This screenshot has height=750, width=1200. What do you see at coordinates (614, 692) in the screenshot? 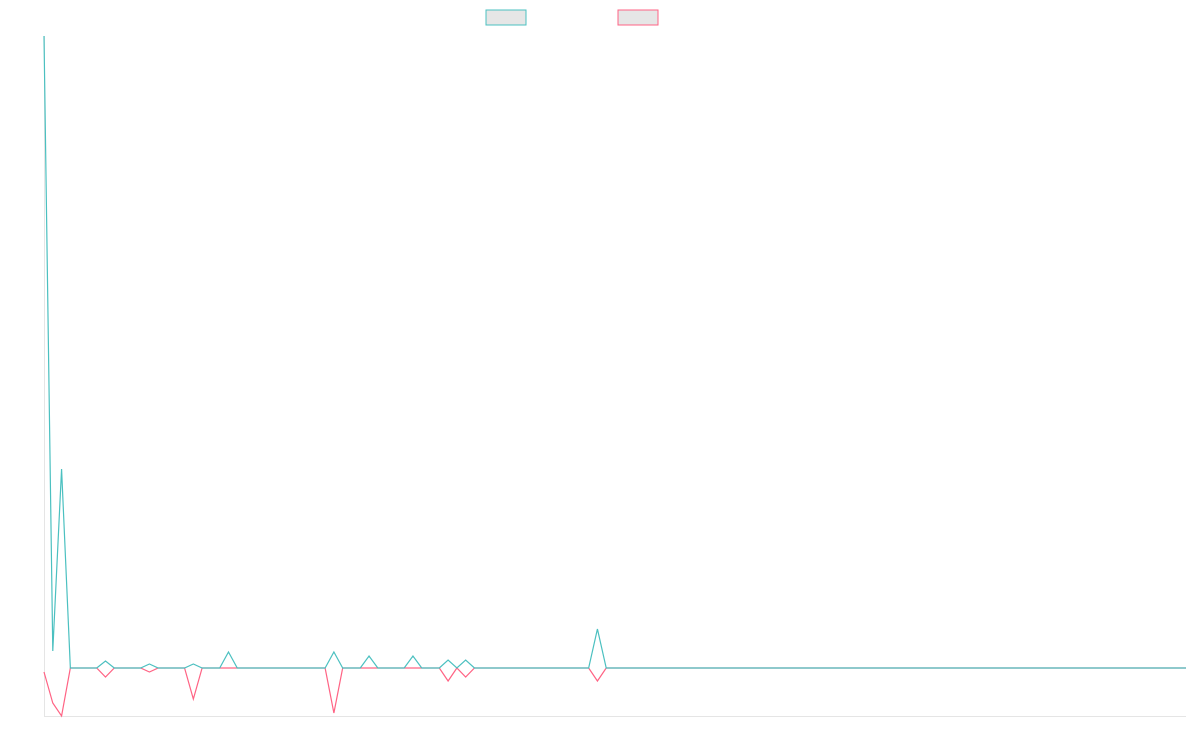
I see `data-line` at bounding box center [614, 692].